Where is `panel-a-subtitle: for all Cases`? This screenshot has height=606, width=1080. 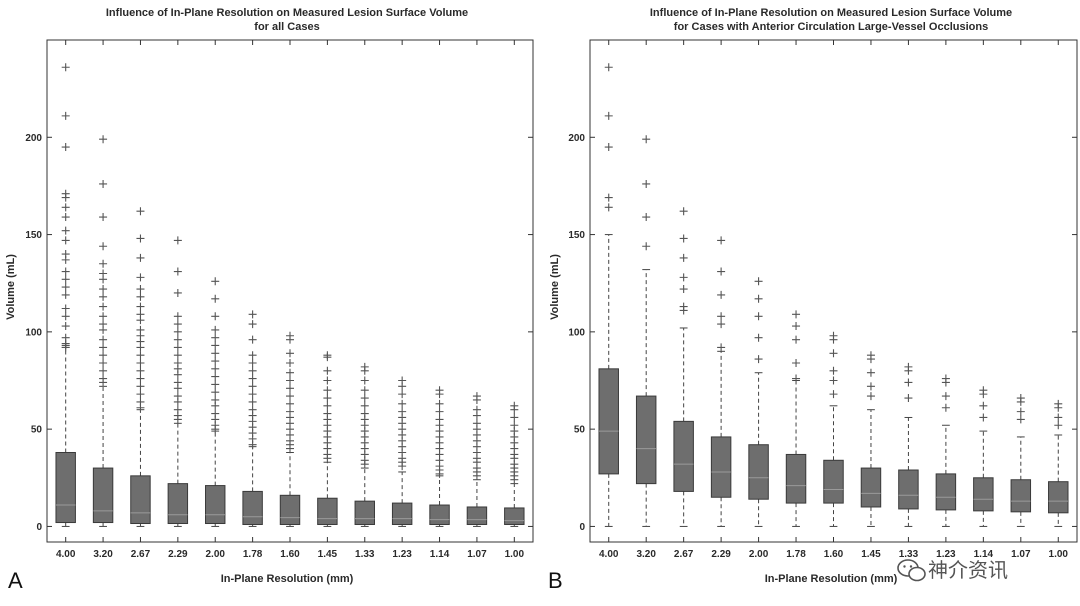 panel-a-subtitle: for all Cases is located at coordinates (286, 27).